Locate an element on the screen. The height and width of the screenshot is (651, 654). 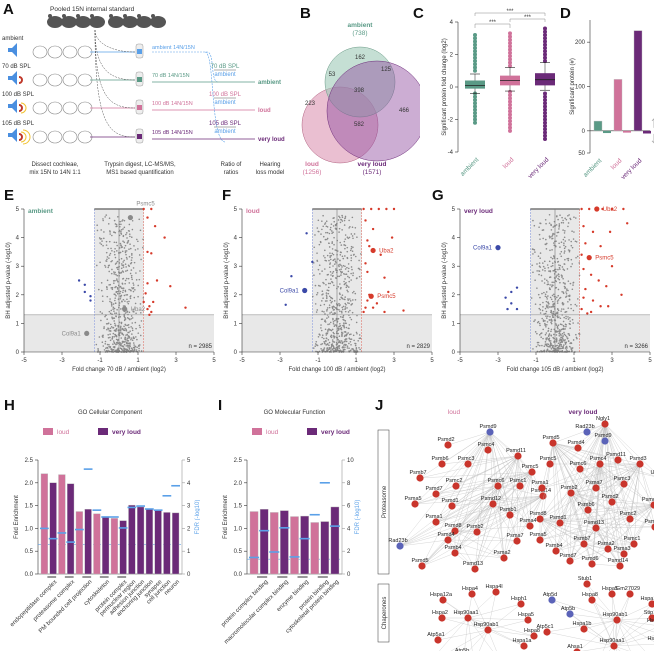
node-label: Hspa1b is located at coordinates (582, 624).